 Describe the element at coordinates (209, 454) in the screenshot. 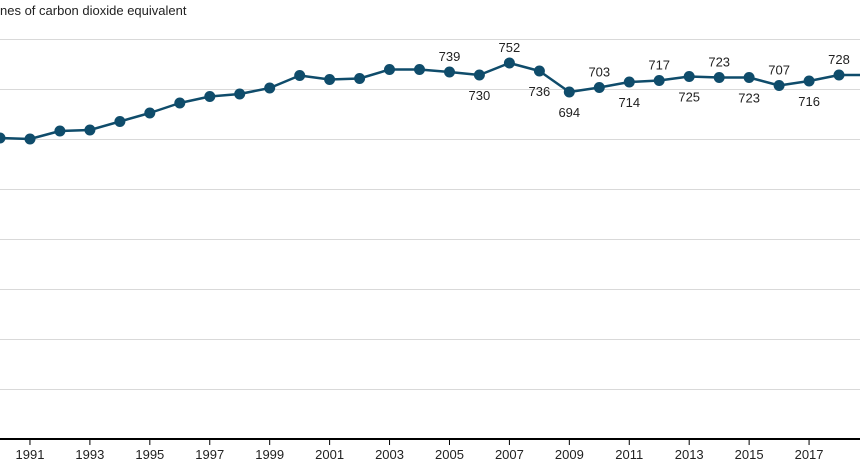

I see `x-tick-label-1997: 1997` at that location.